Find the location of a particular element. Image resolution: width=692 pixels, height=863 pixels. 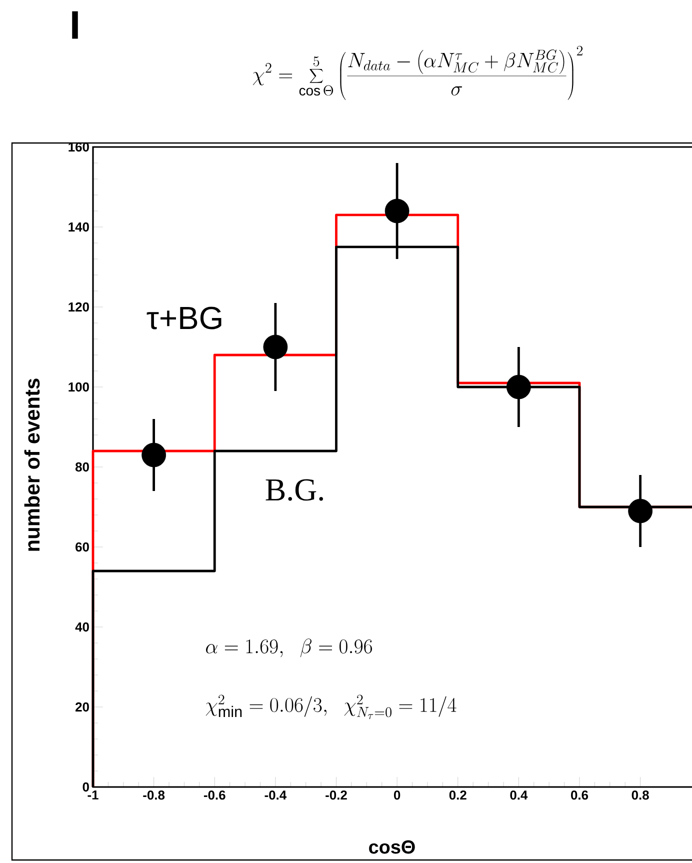

x-axis-title: cosΘ is located at coordinates (392, 847).